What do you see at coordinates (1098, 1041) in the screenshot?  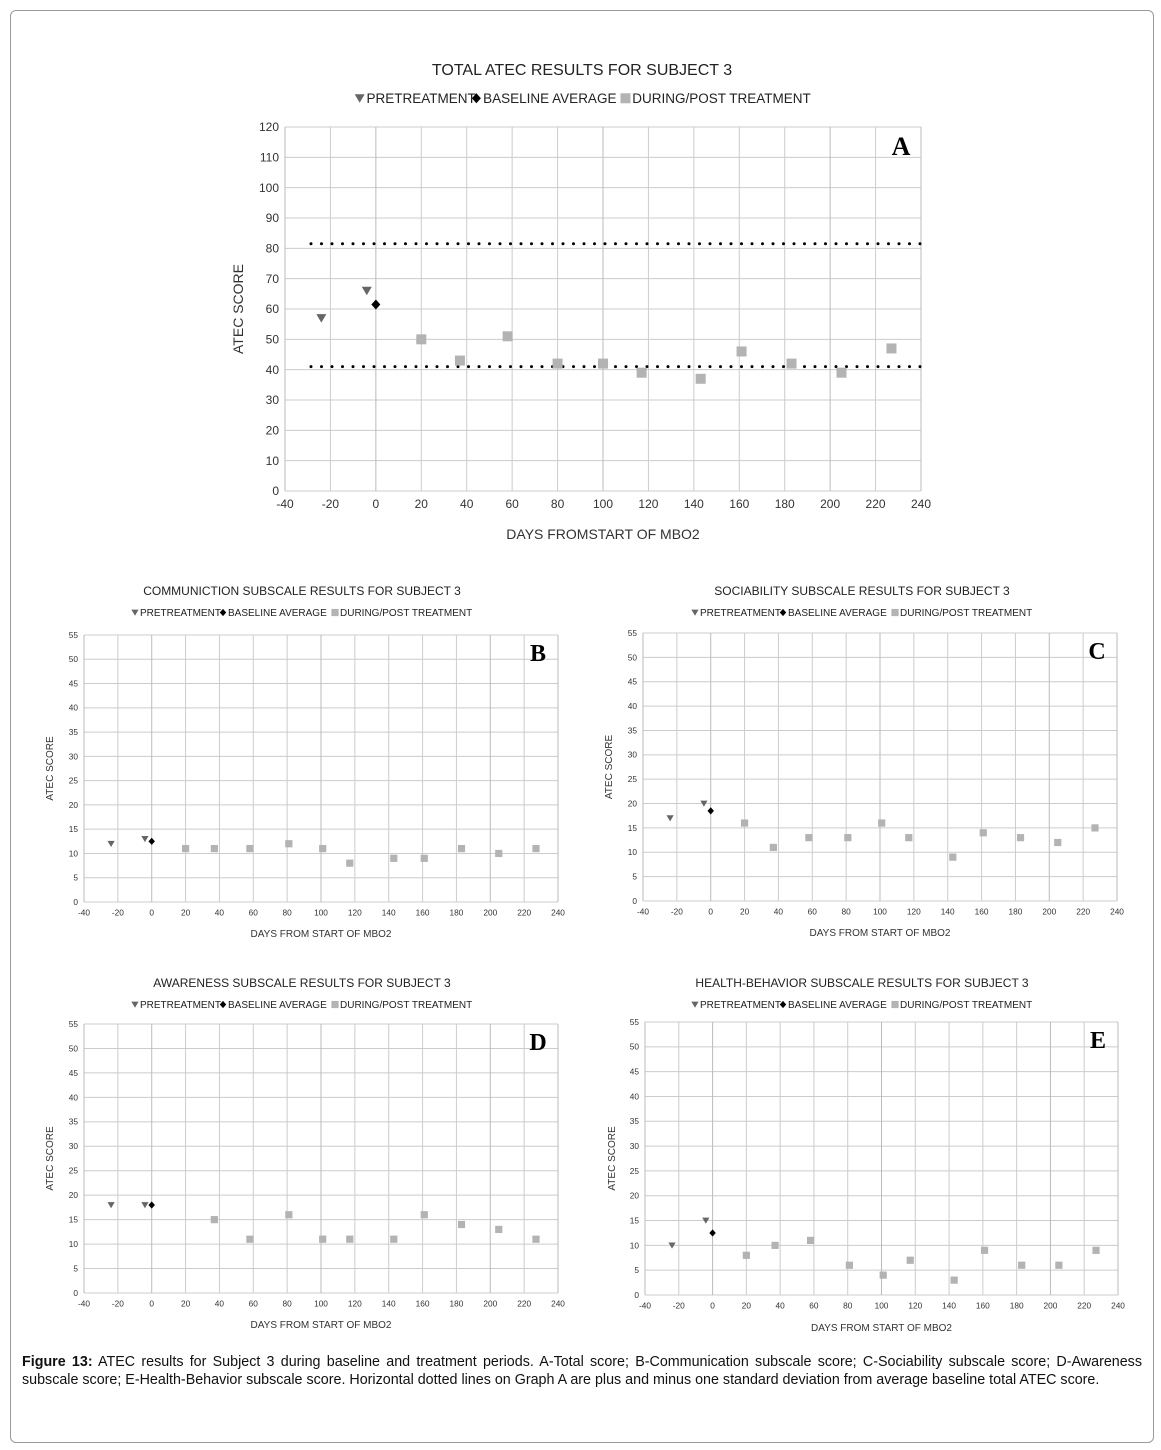 I see `panel-letter: E` at bounding box center [1098, 1041].